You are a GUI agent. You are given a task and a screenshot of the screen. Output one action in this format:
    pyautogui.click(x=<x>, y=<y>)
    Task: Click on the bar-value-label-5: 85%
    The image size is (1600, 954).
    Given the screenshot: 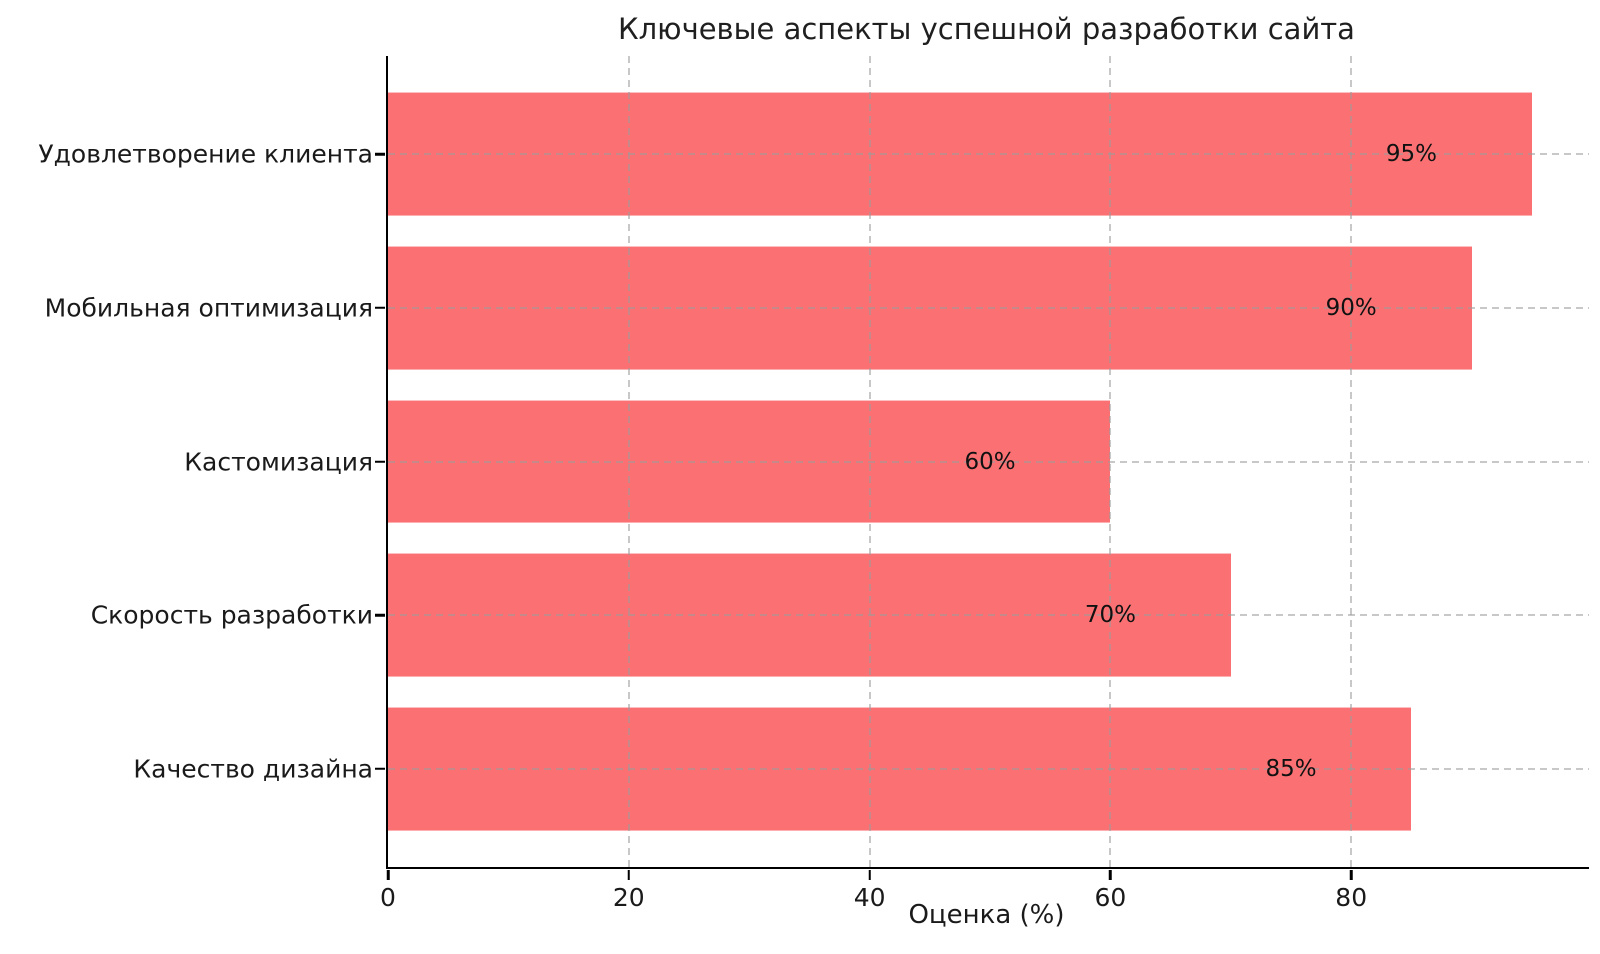 What is the action you would take?
    pyautogui.click(x=1291, y=768)
    